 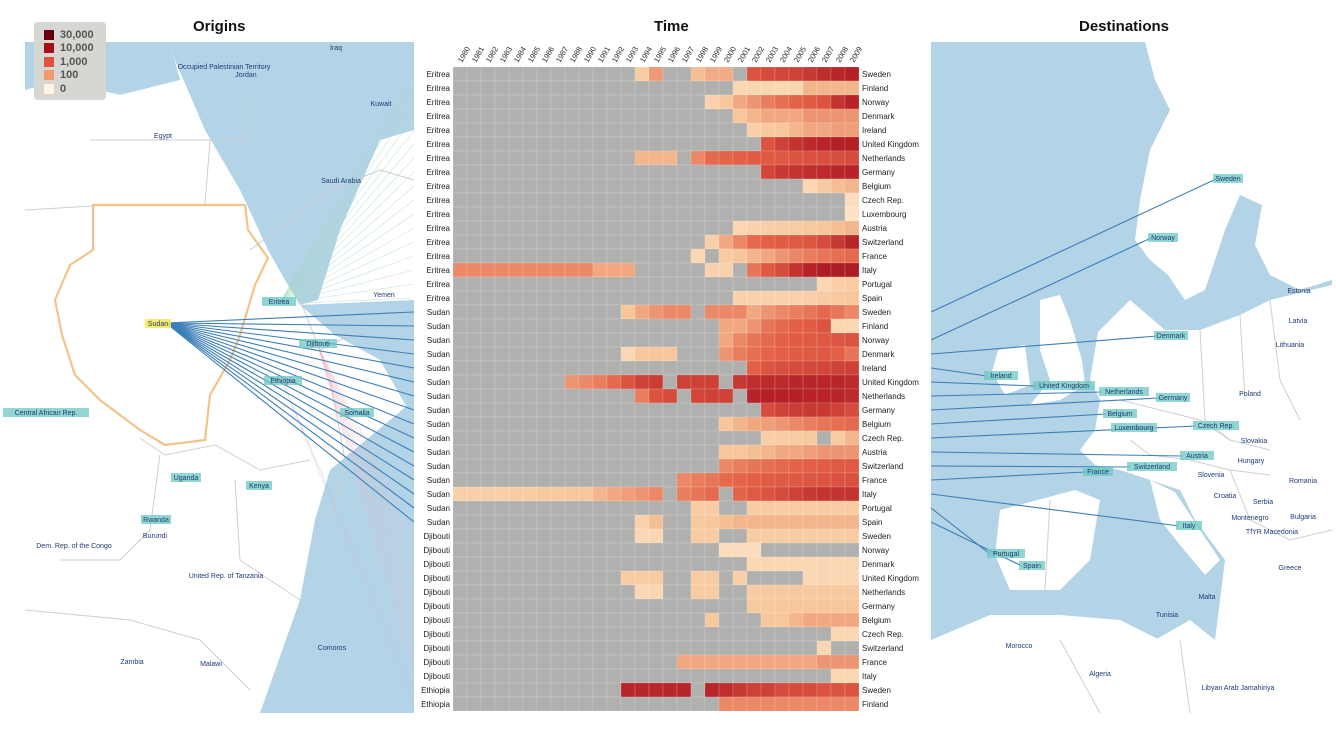 I want to click on heatmap-row: Eritrea Luxembourg, so click(x=666, y=214).